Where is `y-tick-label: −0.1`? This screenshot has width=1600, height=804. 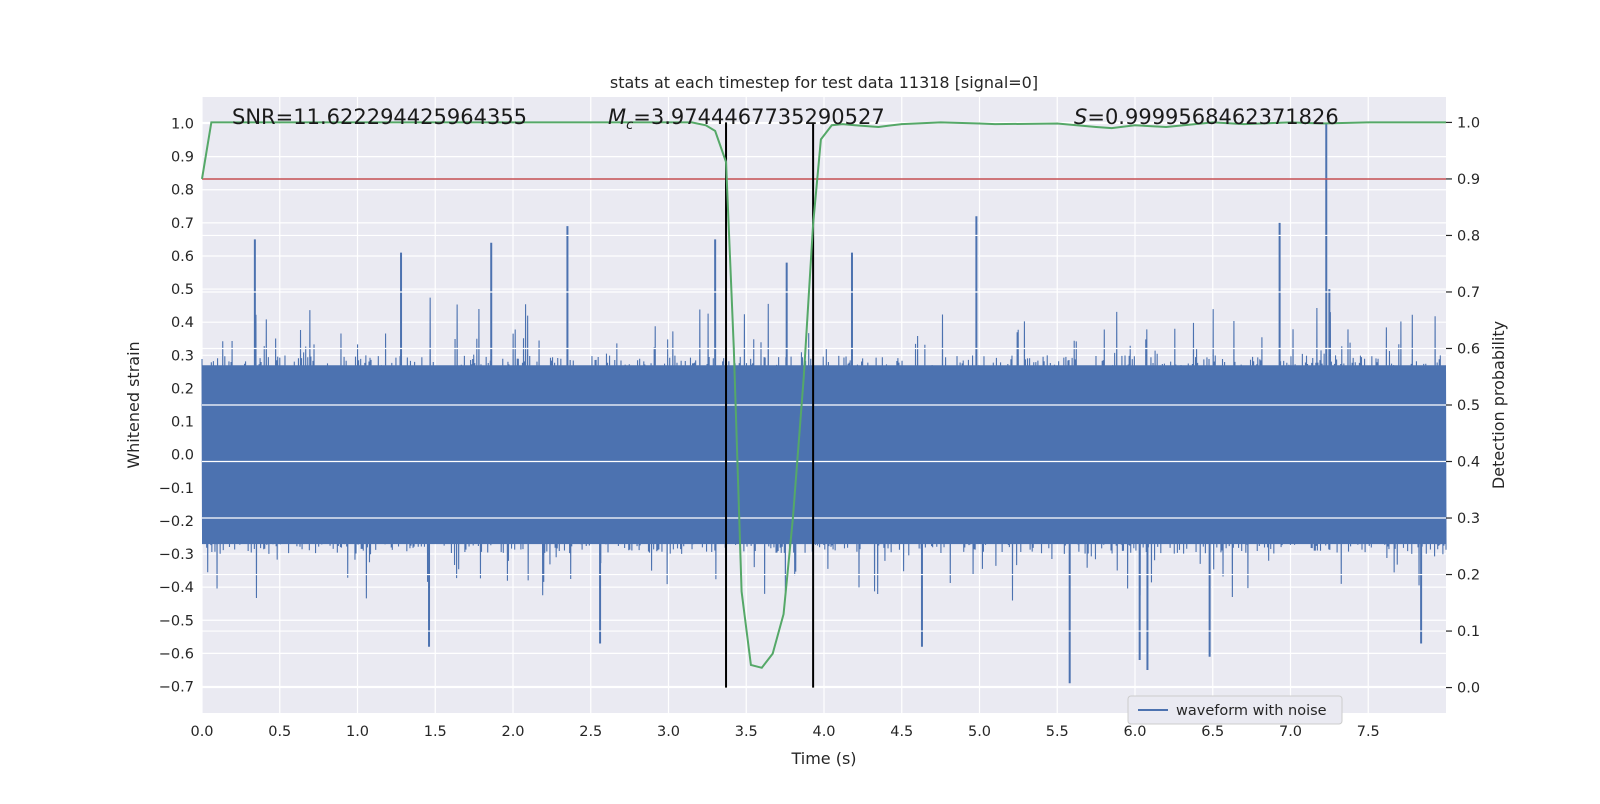 y-tick-label: −0.1 is located at coordinates (176, 489).